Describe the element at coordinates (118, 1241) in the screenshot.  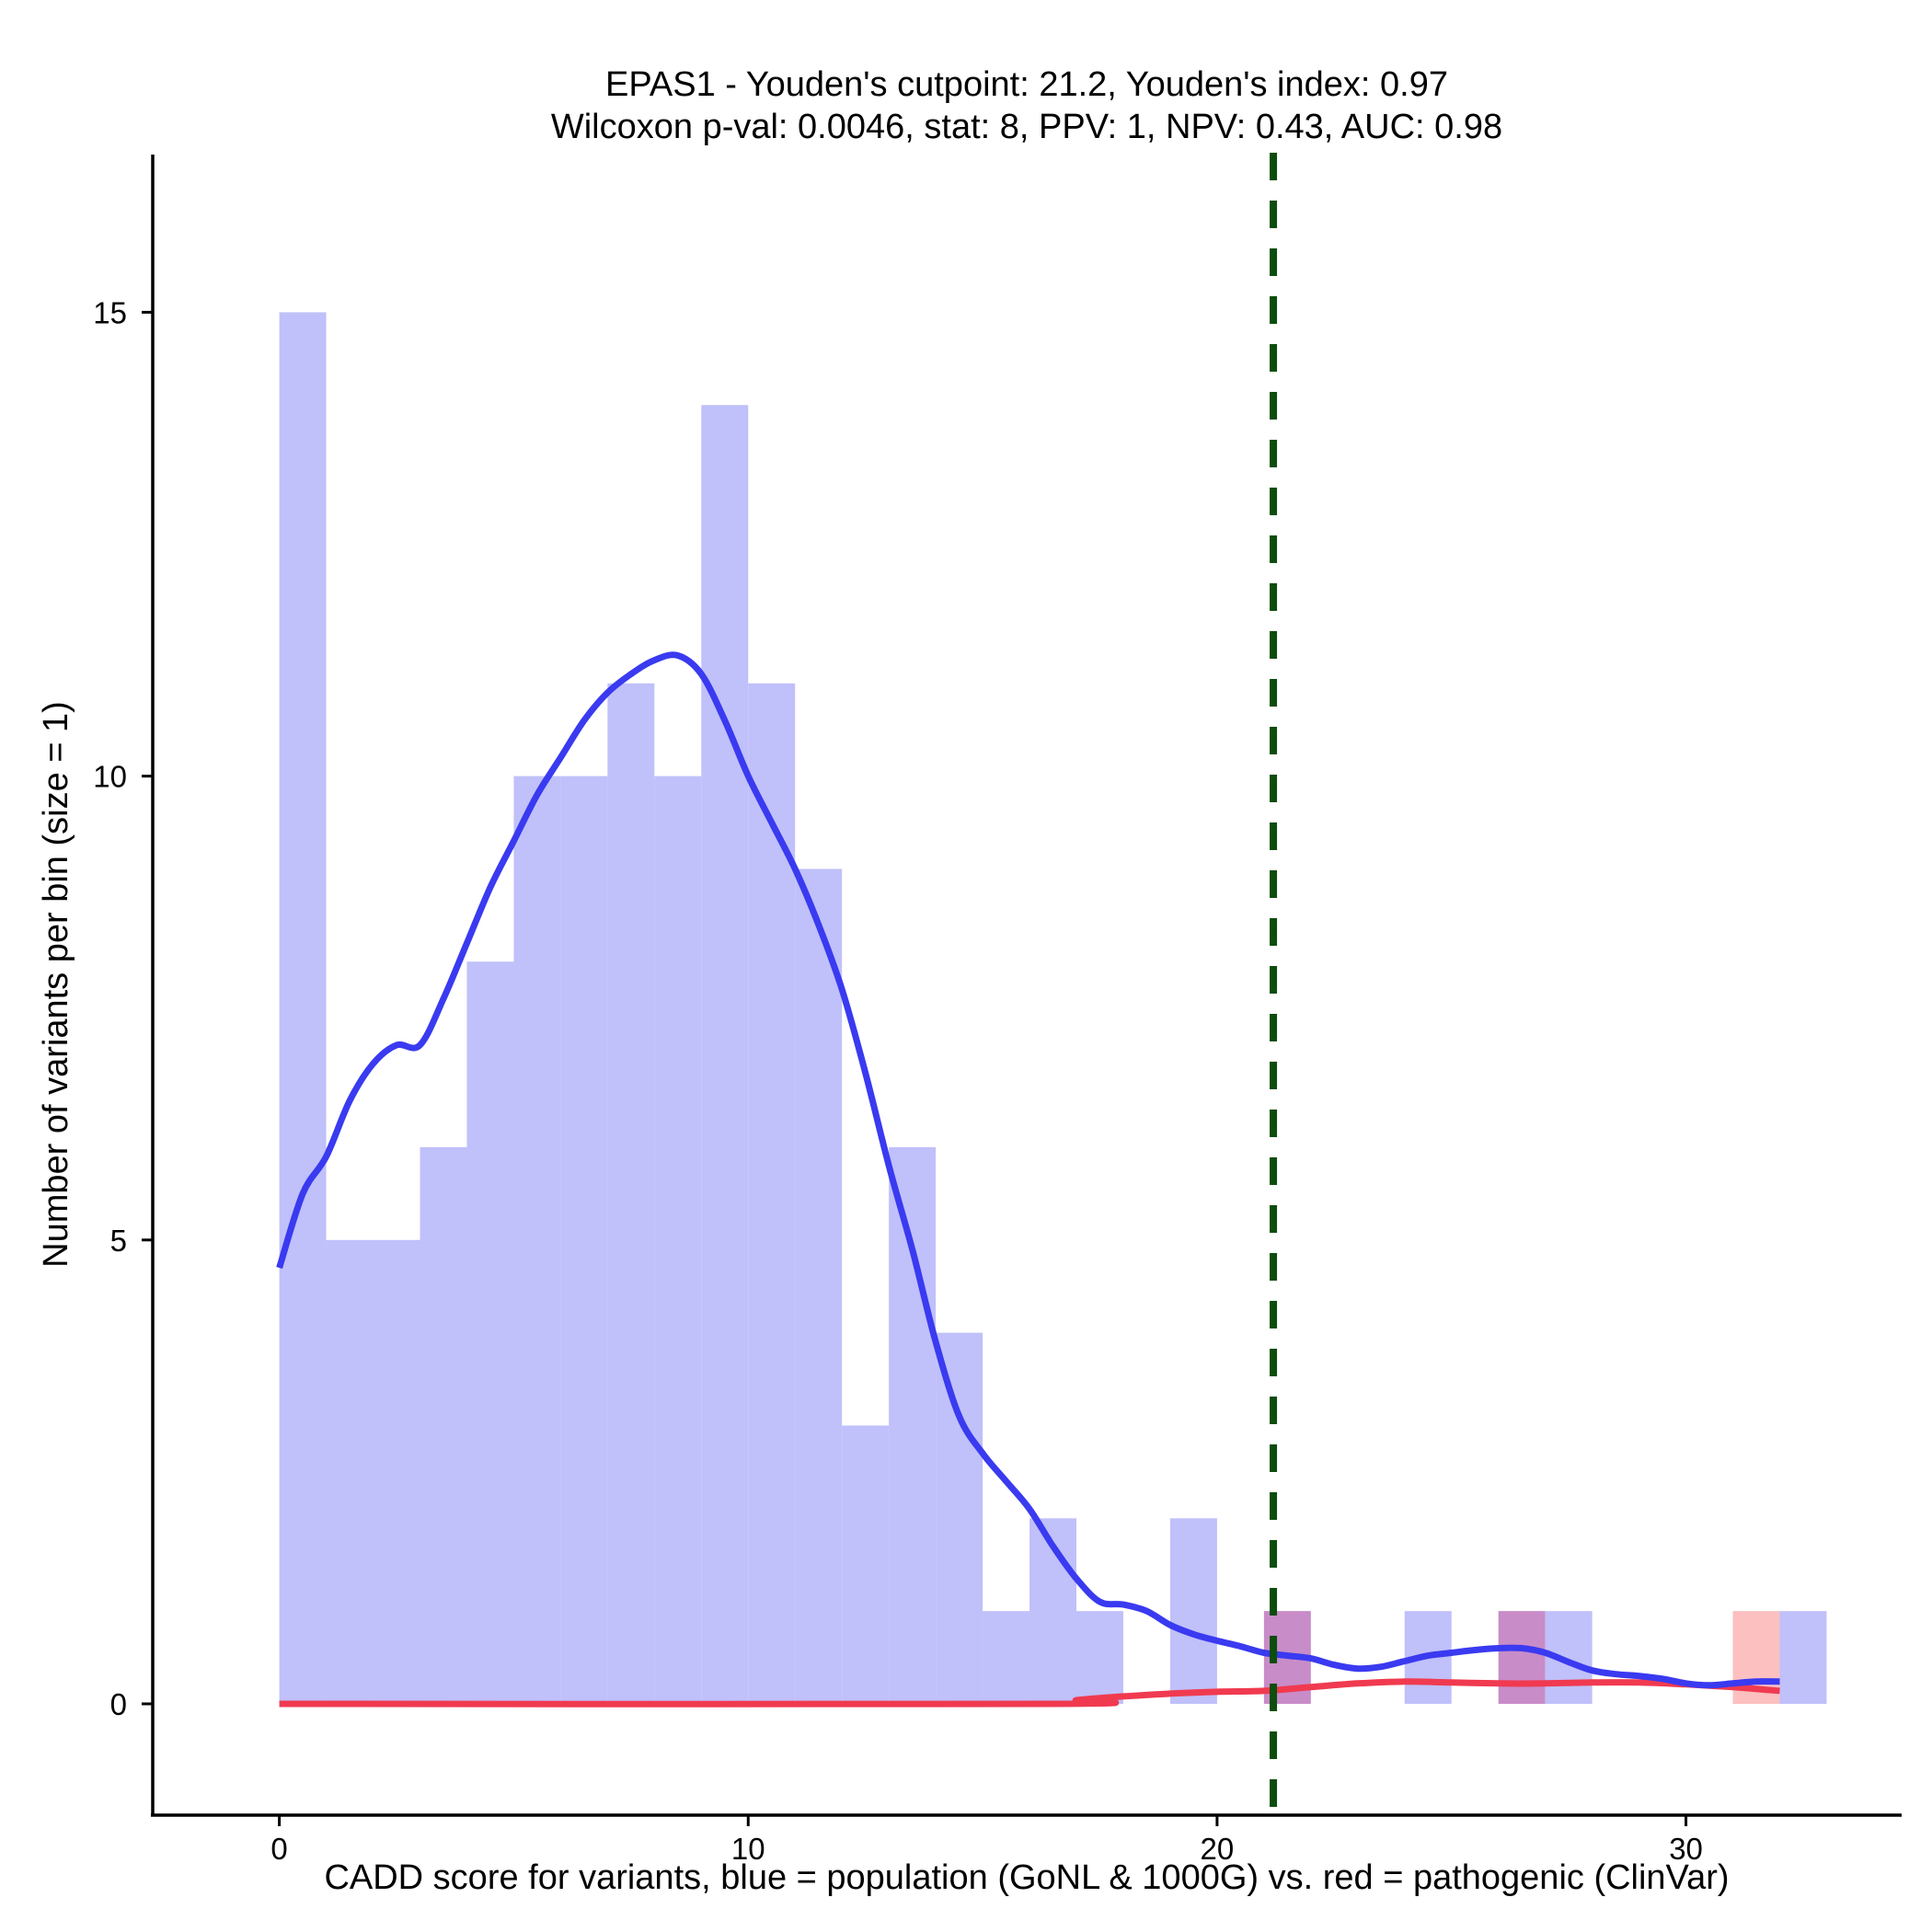
I see `y-tick-label-5: 5` at that location.